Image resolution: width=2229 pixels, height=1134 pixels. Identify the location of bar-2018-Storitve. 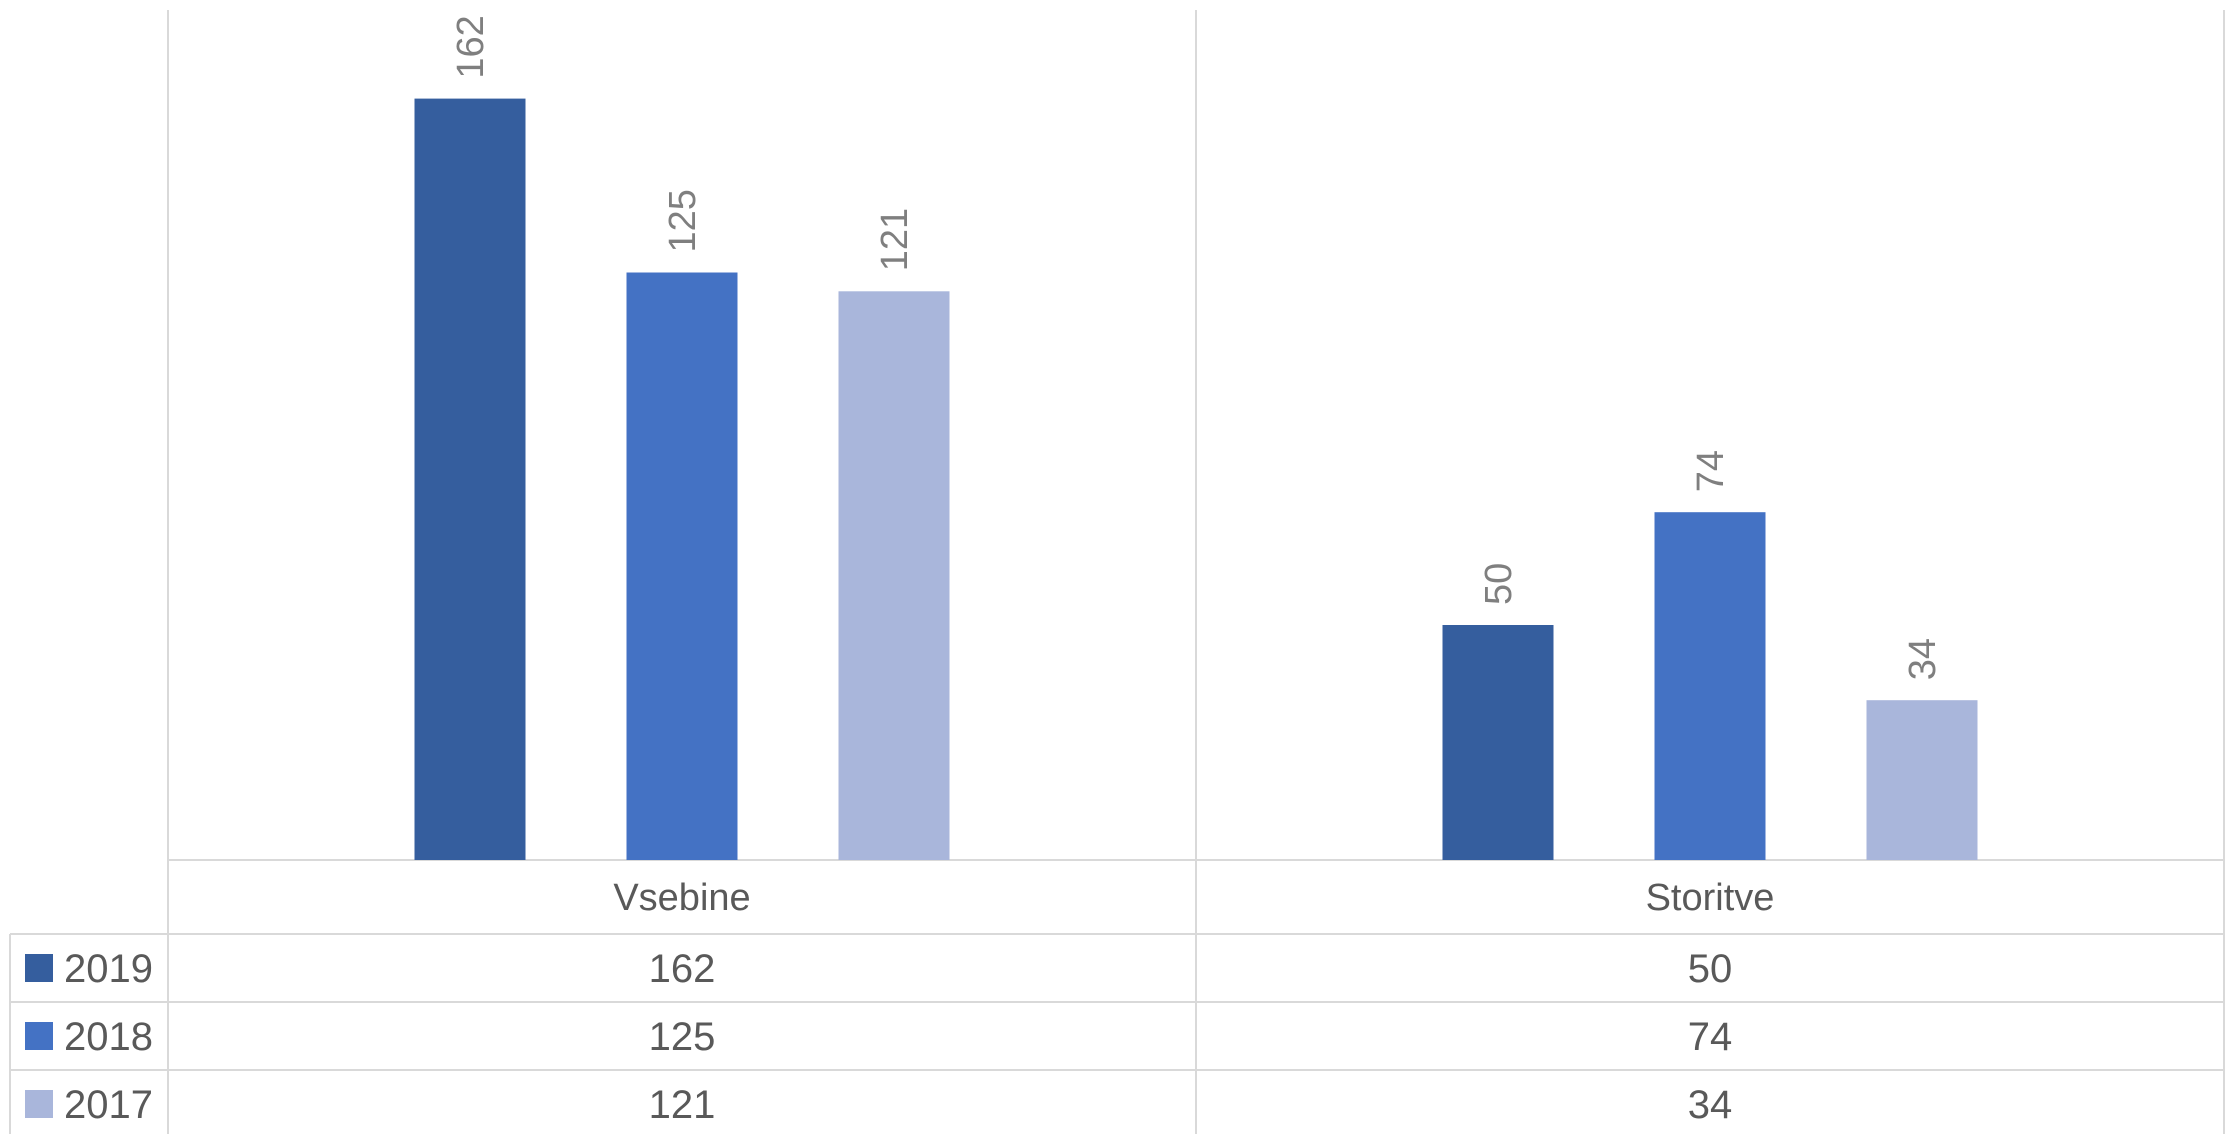
(1710, 686).